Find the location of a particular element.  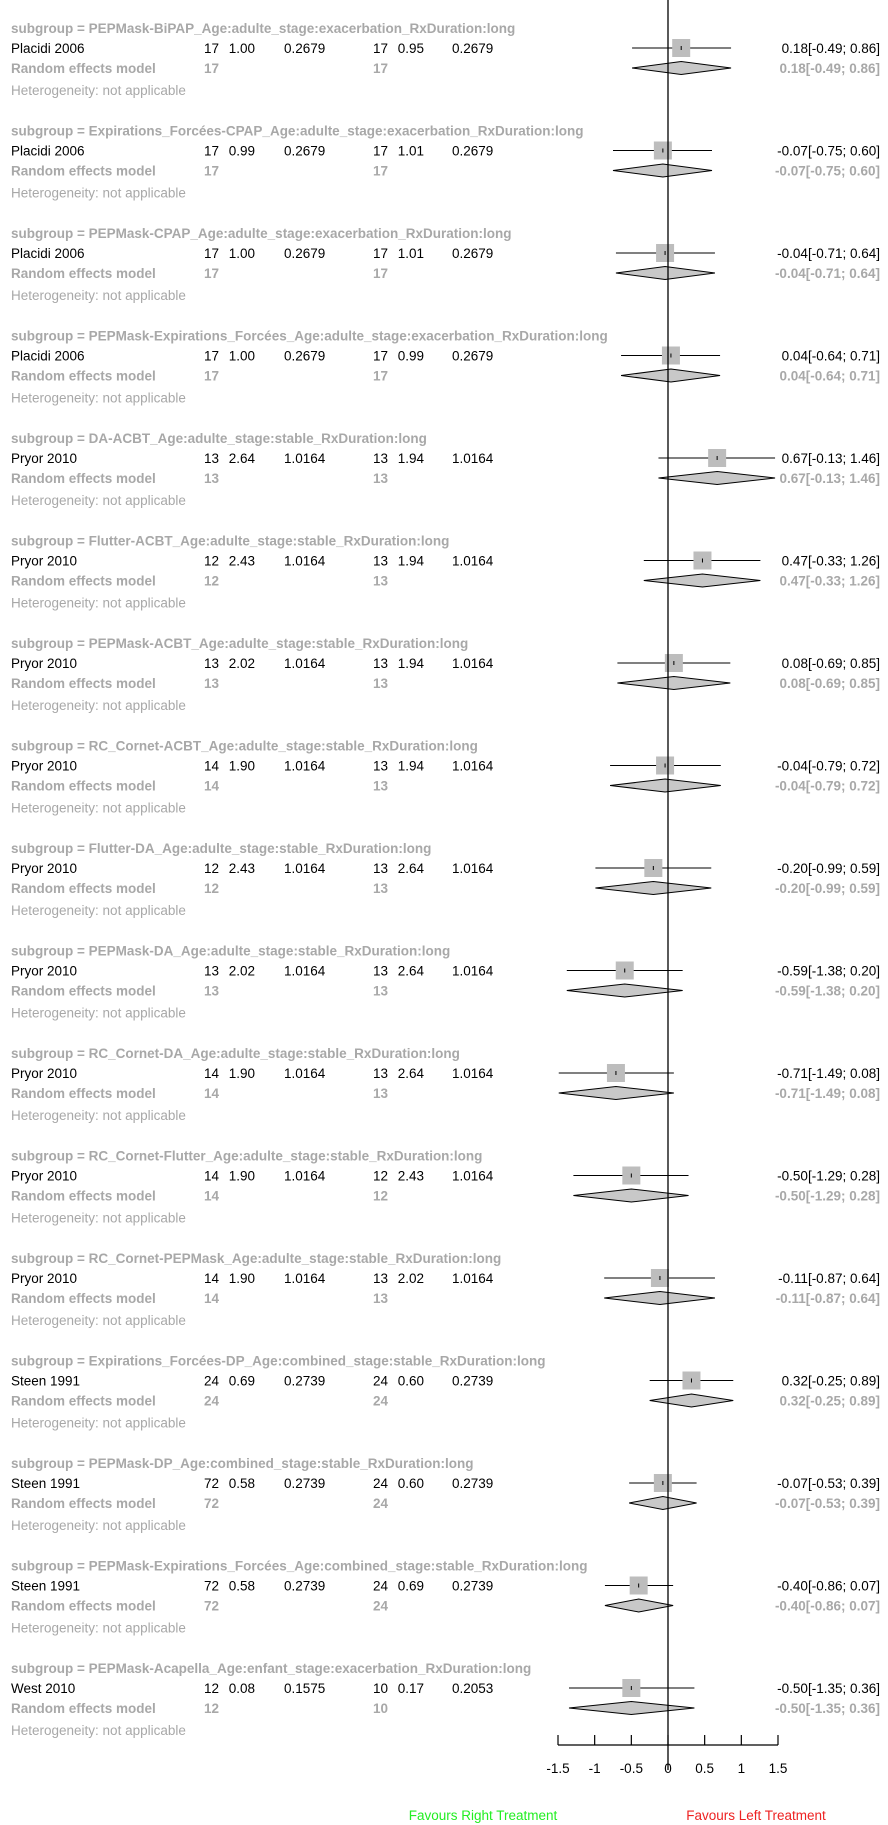

re-n-control: 12 is located at coordinates (380, 1196).